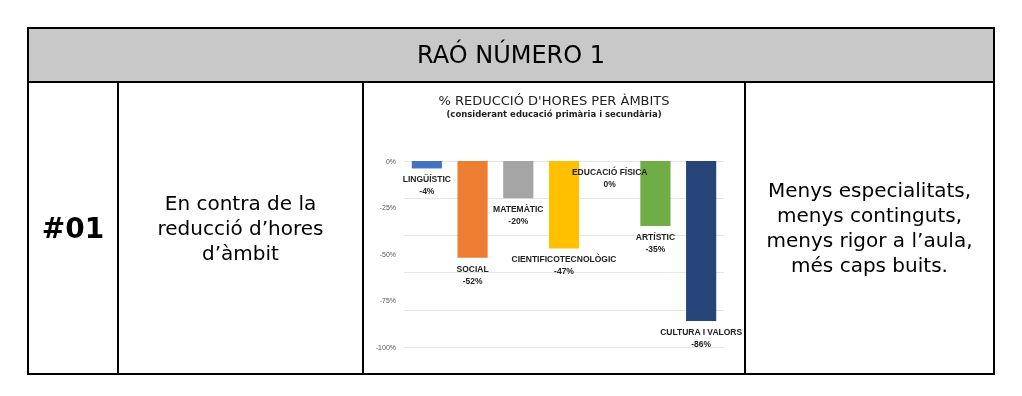  What do you see at coordinates (655, 249) in the screenshot?
I see `data-label: -35%` at bounding box center [655, 249].